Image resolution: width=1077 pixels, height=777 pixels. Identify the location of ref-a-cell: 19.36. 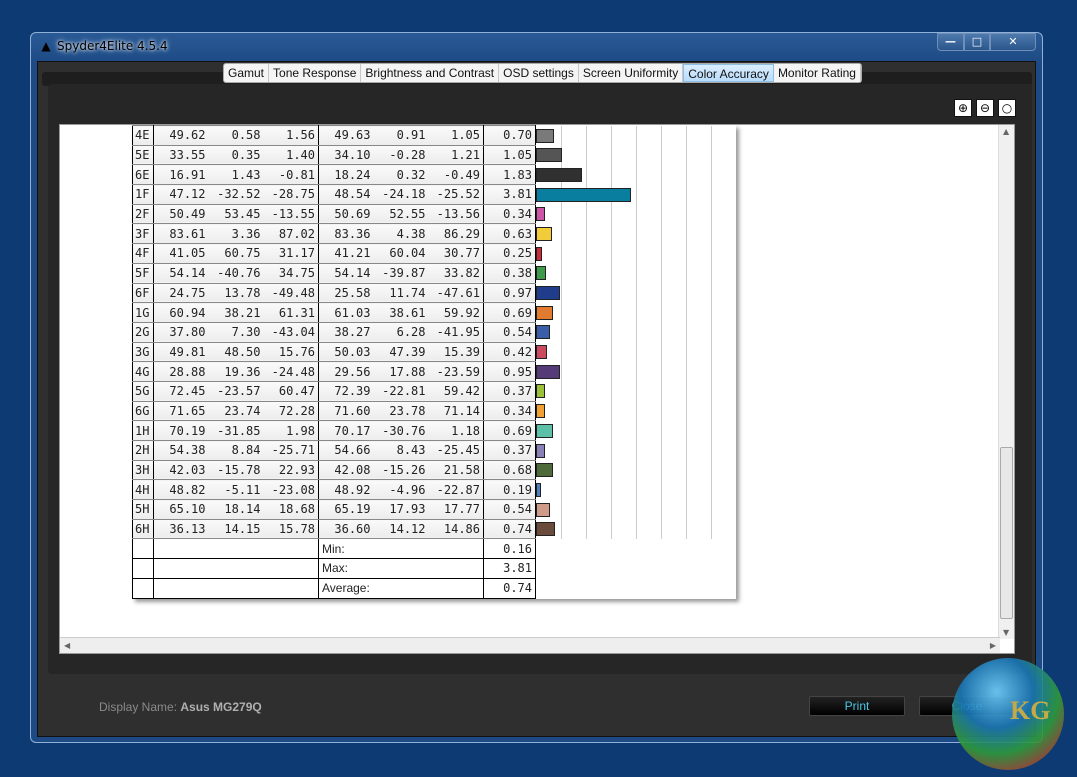
(236, 371).